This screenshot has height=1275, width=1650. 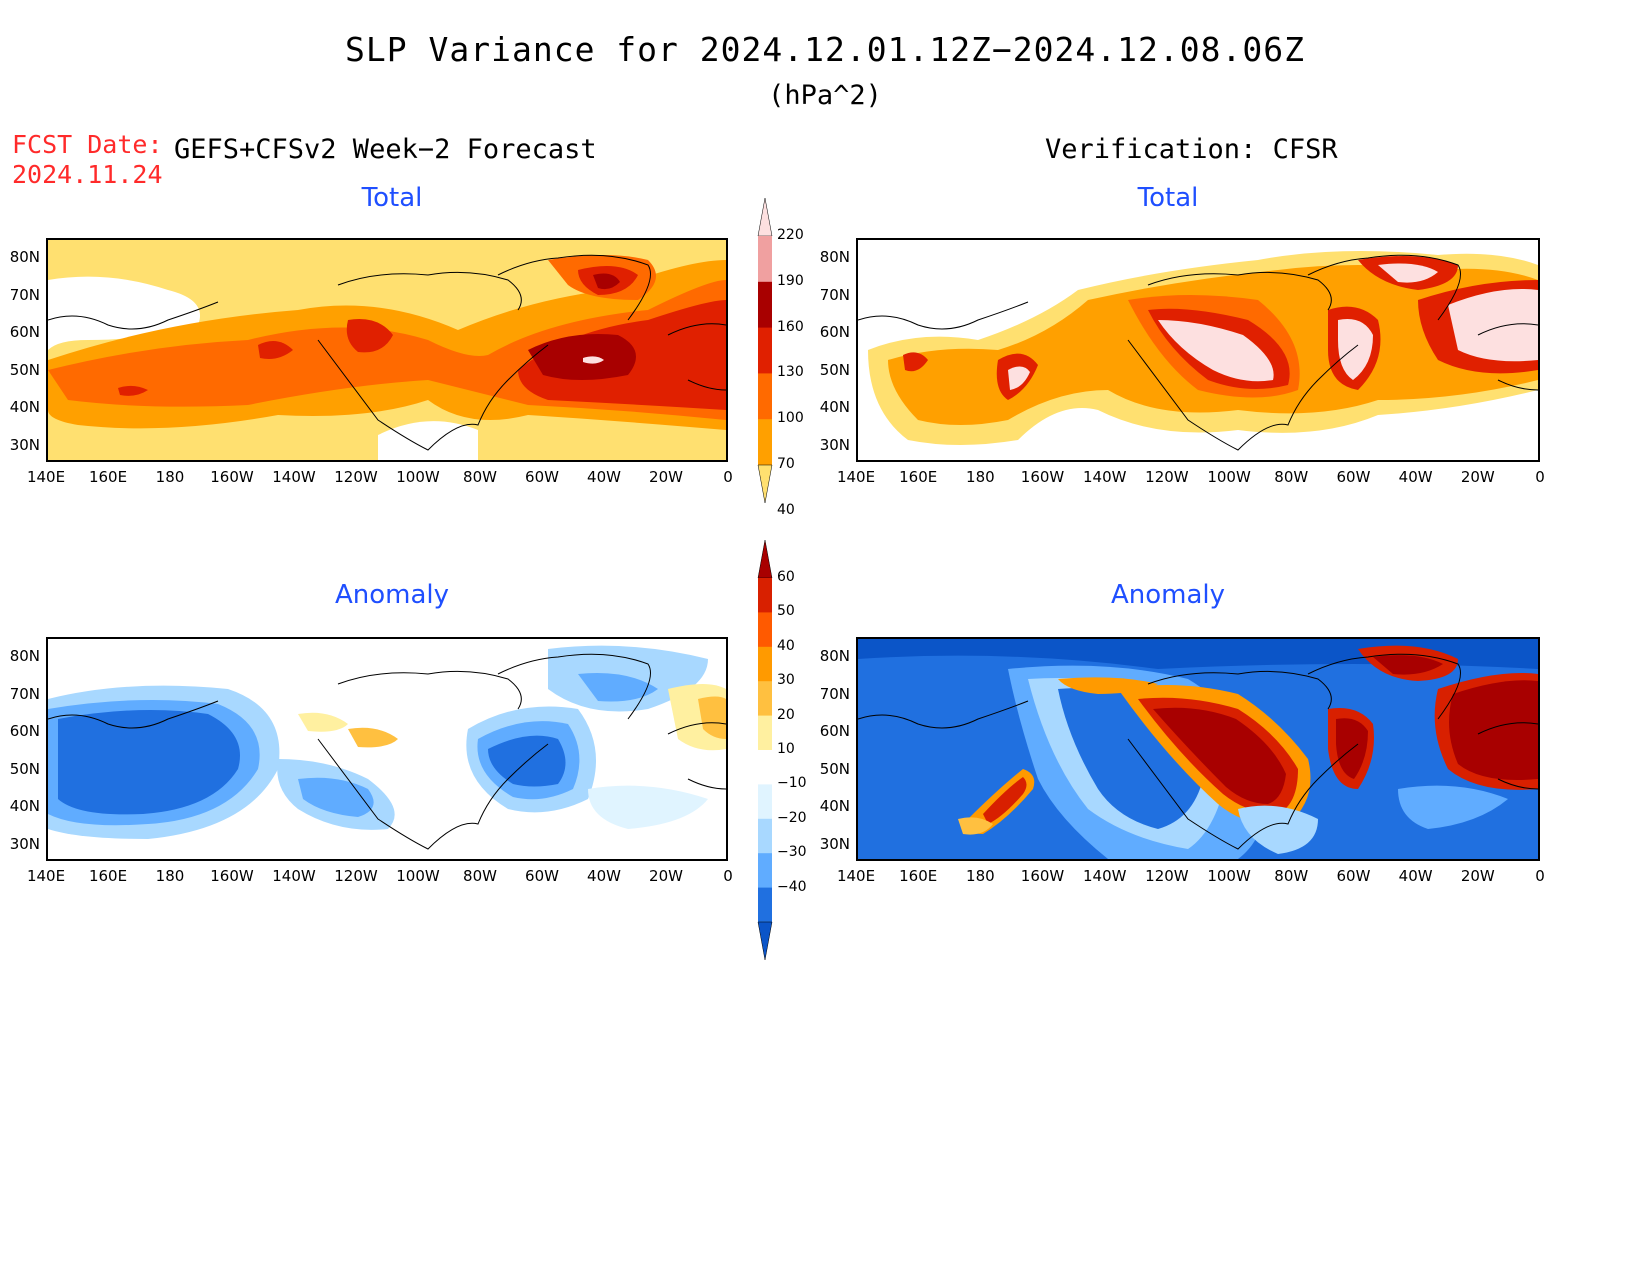 I want to click on verification-header: Verification: CFSR, so click(x=1191, y=149).